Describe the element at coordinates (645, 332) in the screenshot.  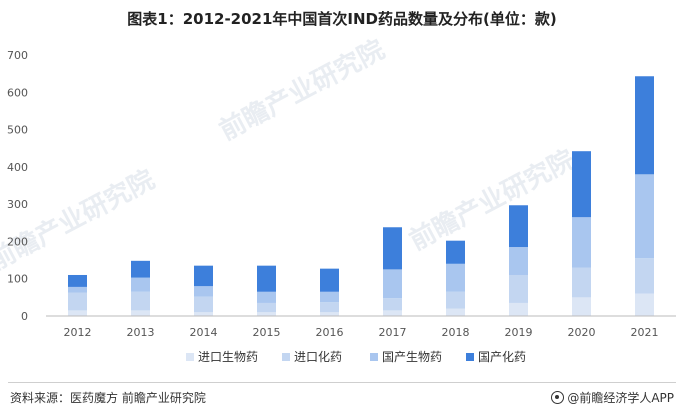
I see `x-tick-label: 2021` at that location.